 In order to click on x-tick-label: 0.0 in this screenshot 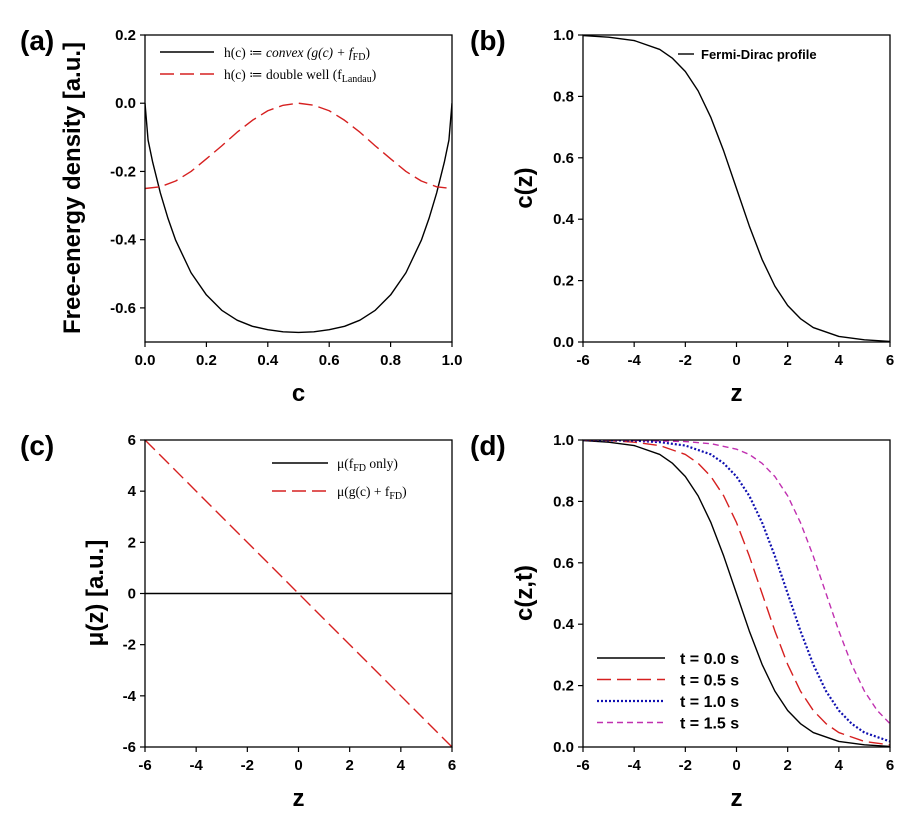, I will do `click(145, 360)`.